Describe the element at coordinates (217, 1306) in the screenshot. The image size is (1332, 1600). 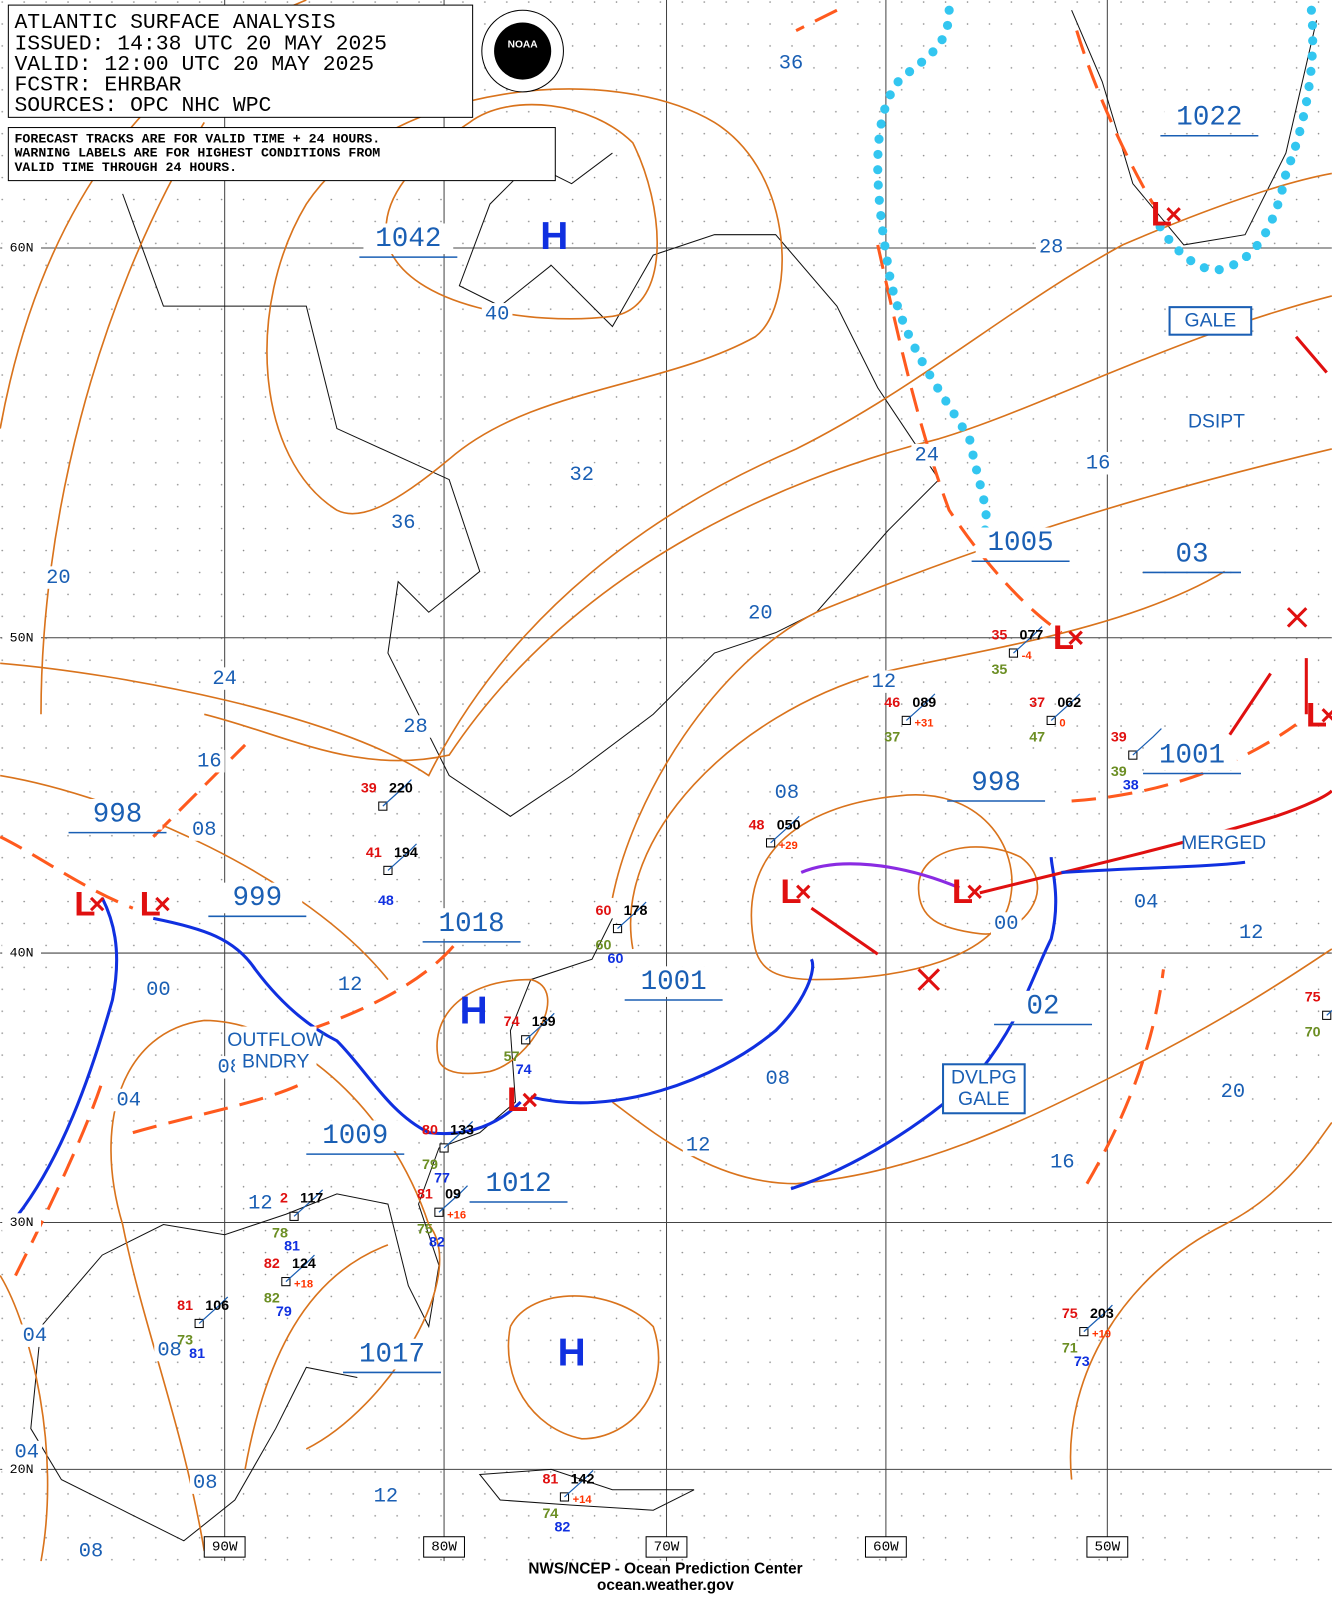
I see `station-pressure: 106` at that location.